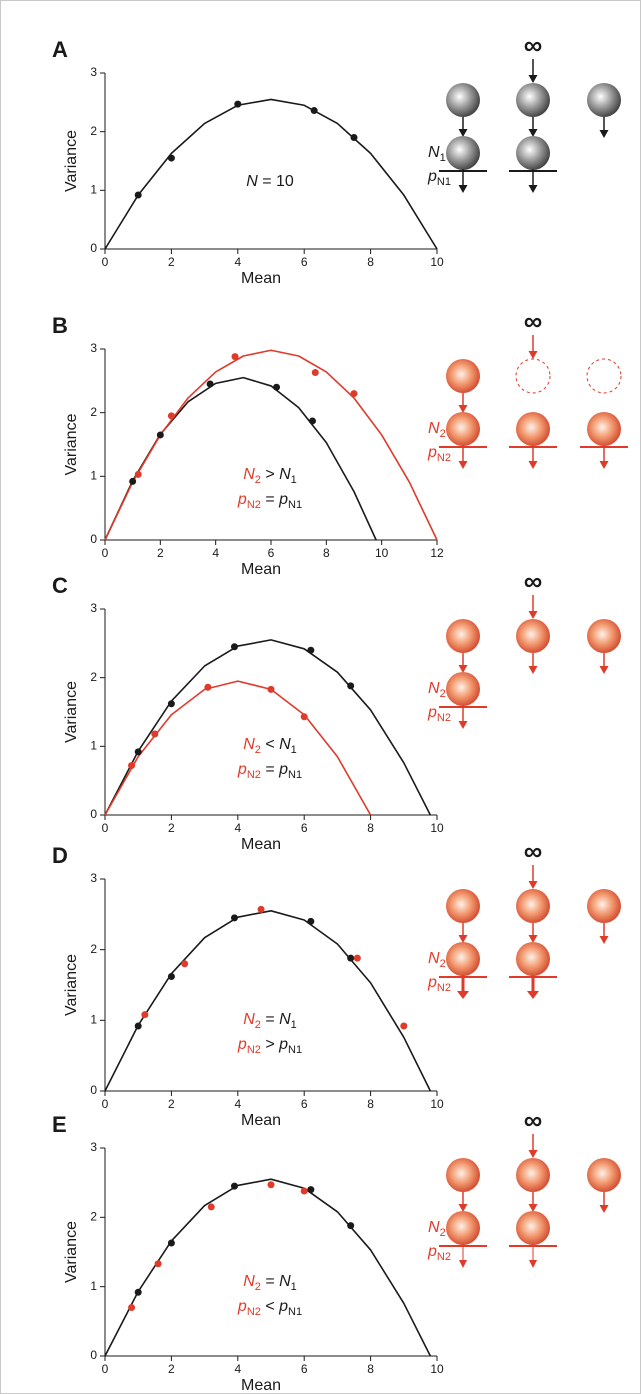 This screenshot has width=641, height=1394. I want to click on y-tick-label: 1, so click(93, 746).